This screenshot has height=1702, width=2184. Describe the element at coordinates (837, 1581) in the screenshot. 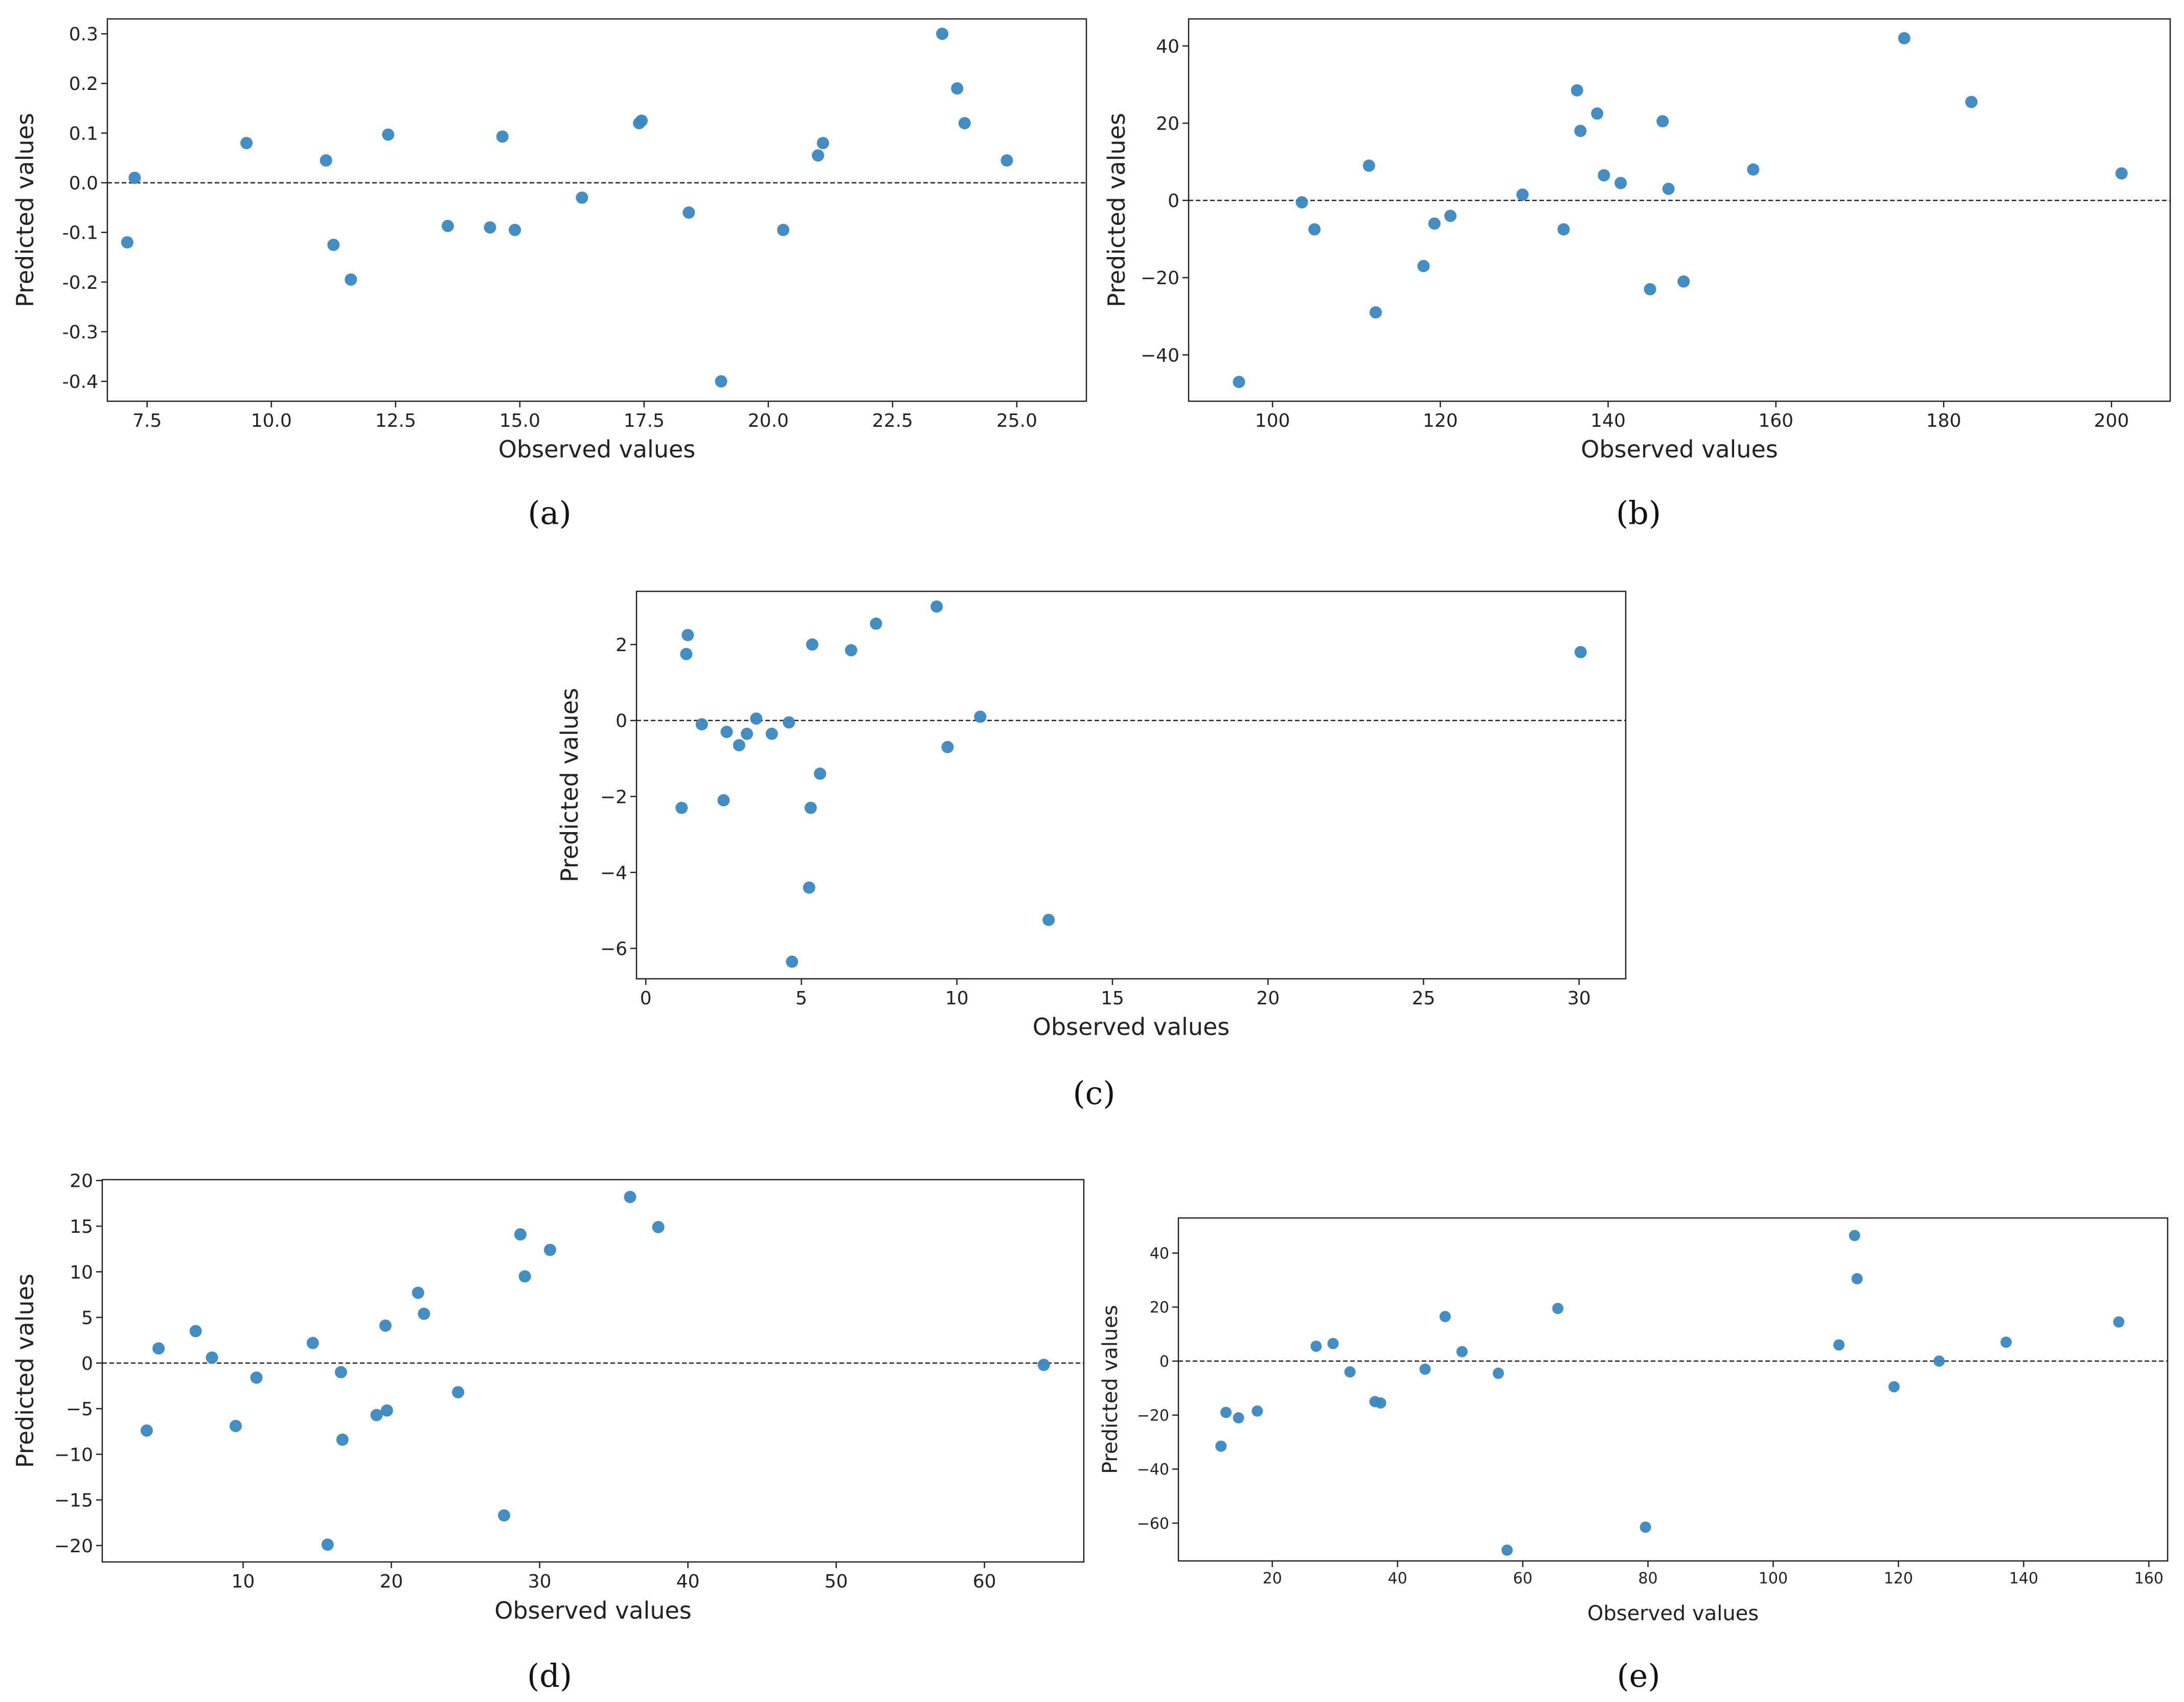

I see `x-tick-label: 50` at that location.